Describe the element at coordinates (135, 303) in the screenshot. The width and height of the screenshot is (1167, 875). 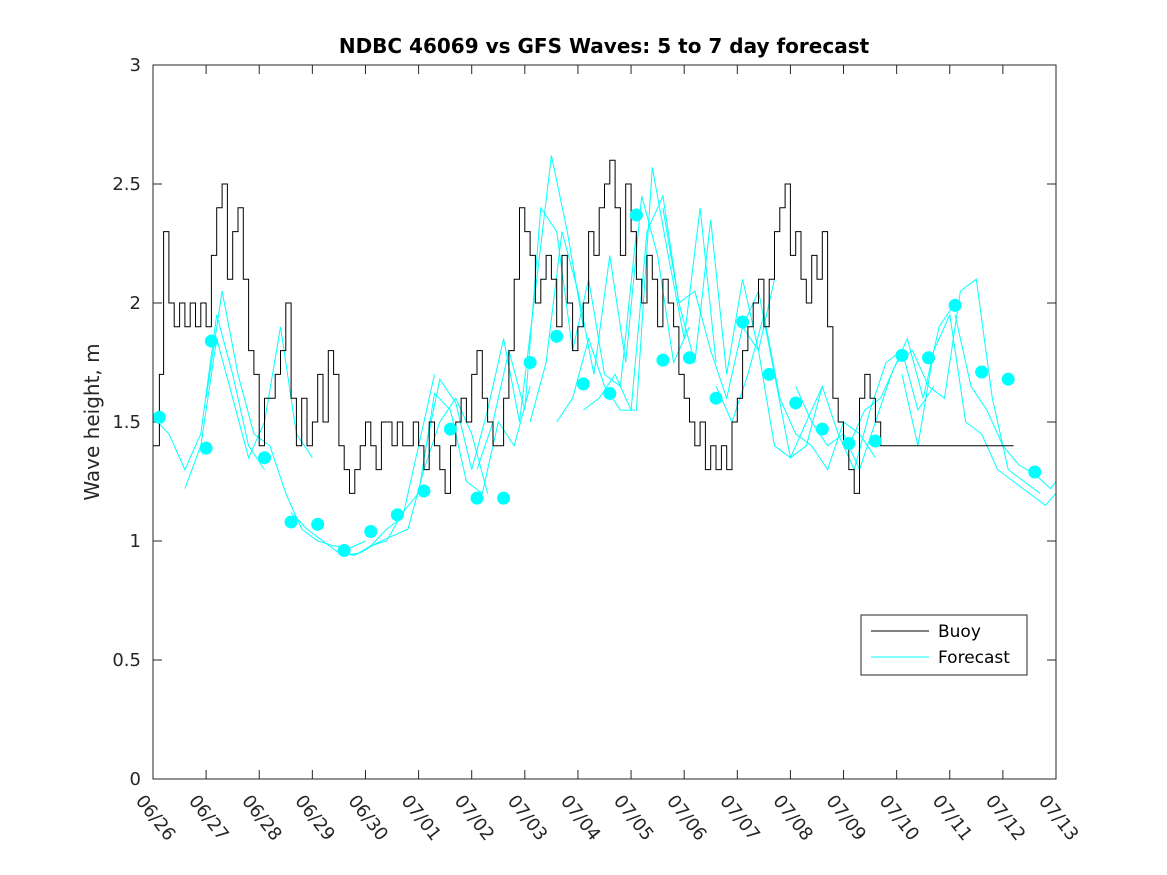
I see `y-tick-label: 2` at that location.